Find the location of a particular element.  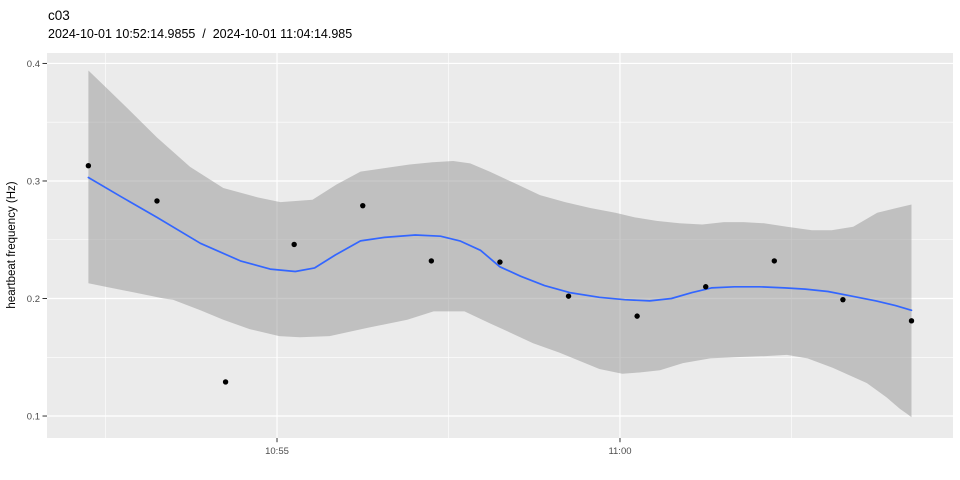

y-tick-label: 0.2 is located at coordinates (33, 299).